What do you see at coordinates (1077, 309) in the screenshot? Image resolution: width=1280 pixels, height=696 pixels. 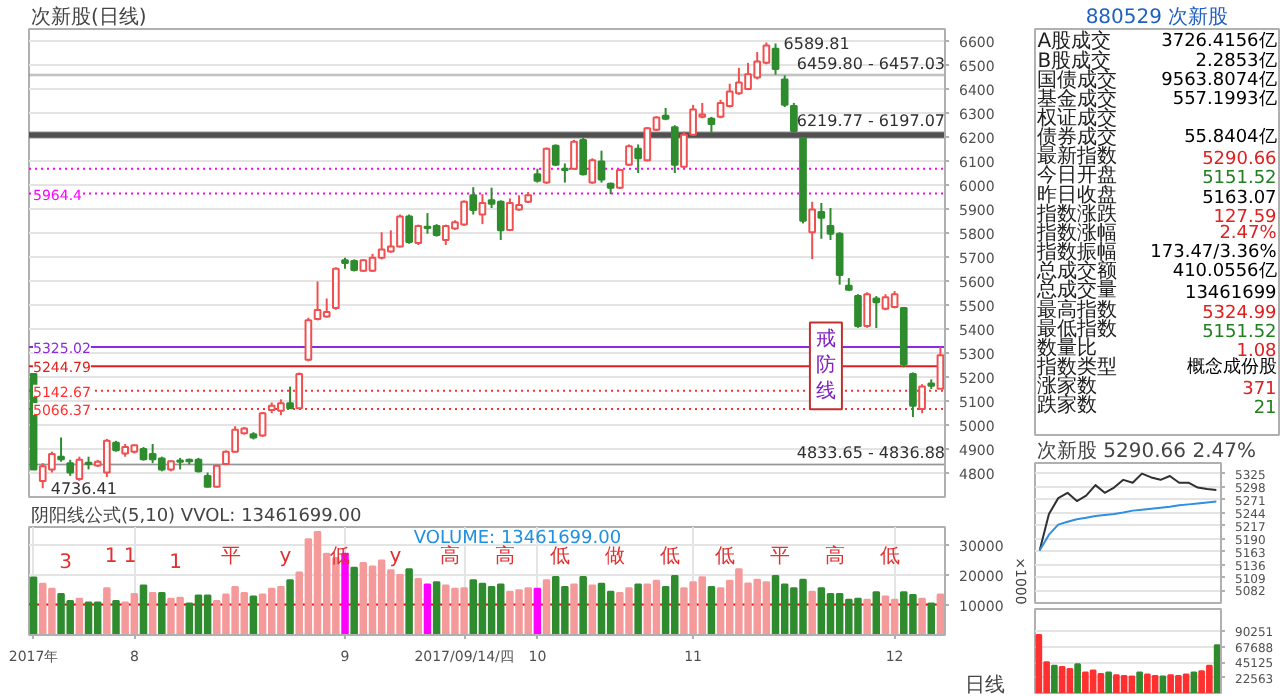 I see `category-label: 最高指数` at bounding box center [1077, 309].